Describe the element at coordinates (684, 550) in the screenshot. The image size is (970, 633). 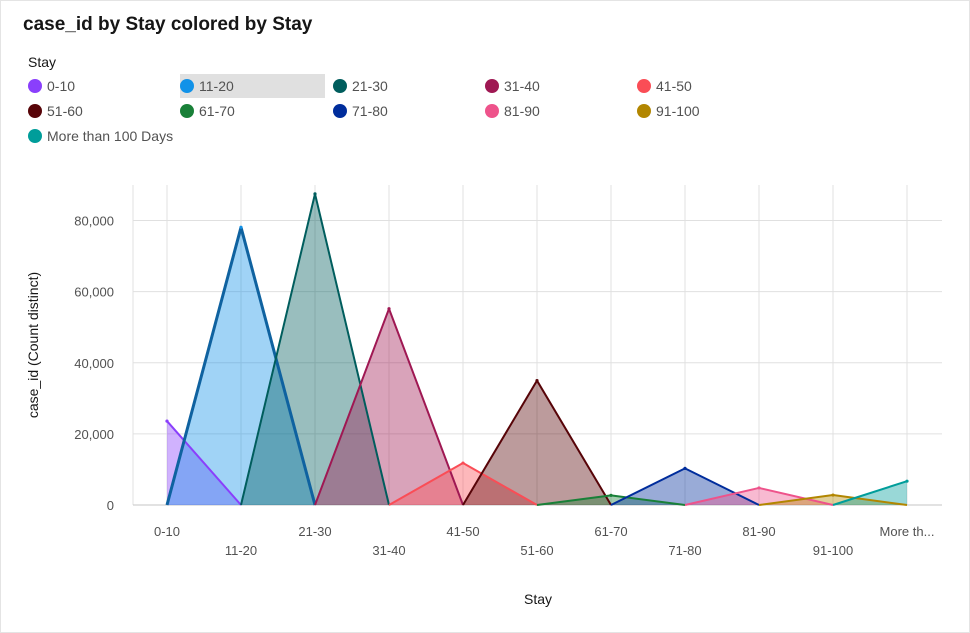
I see `x-tick-label: 71-80` at that location.